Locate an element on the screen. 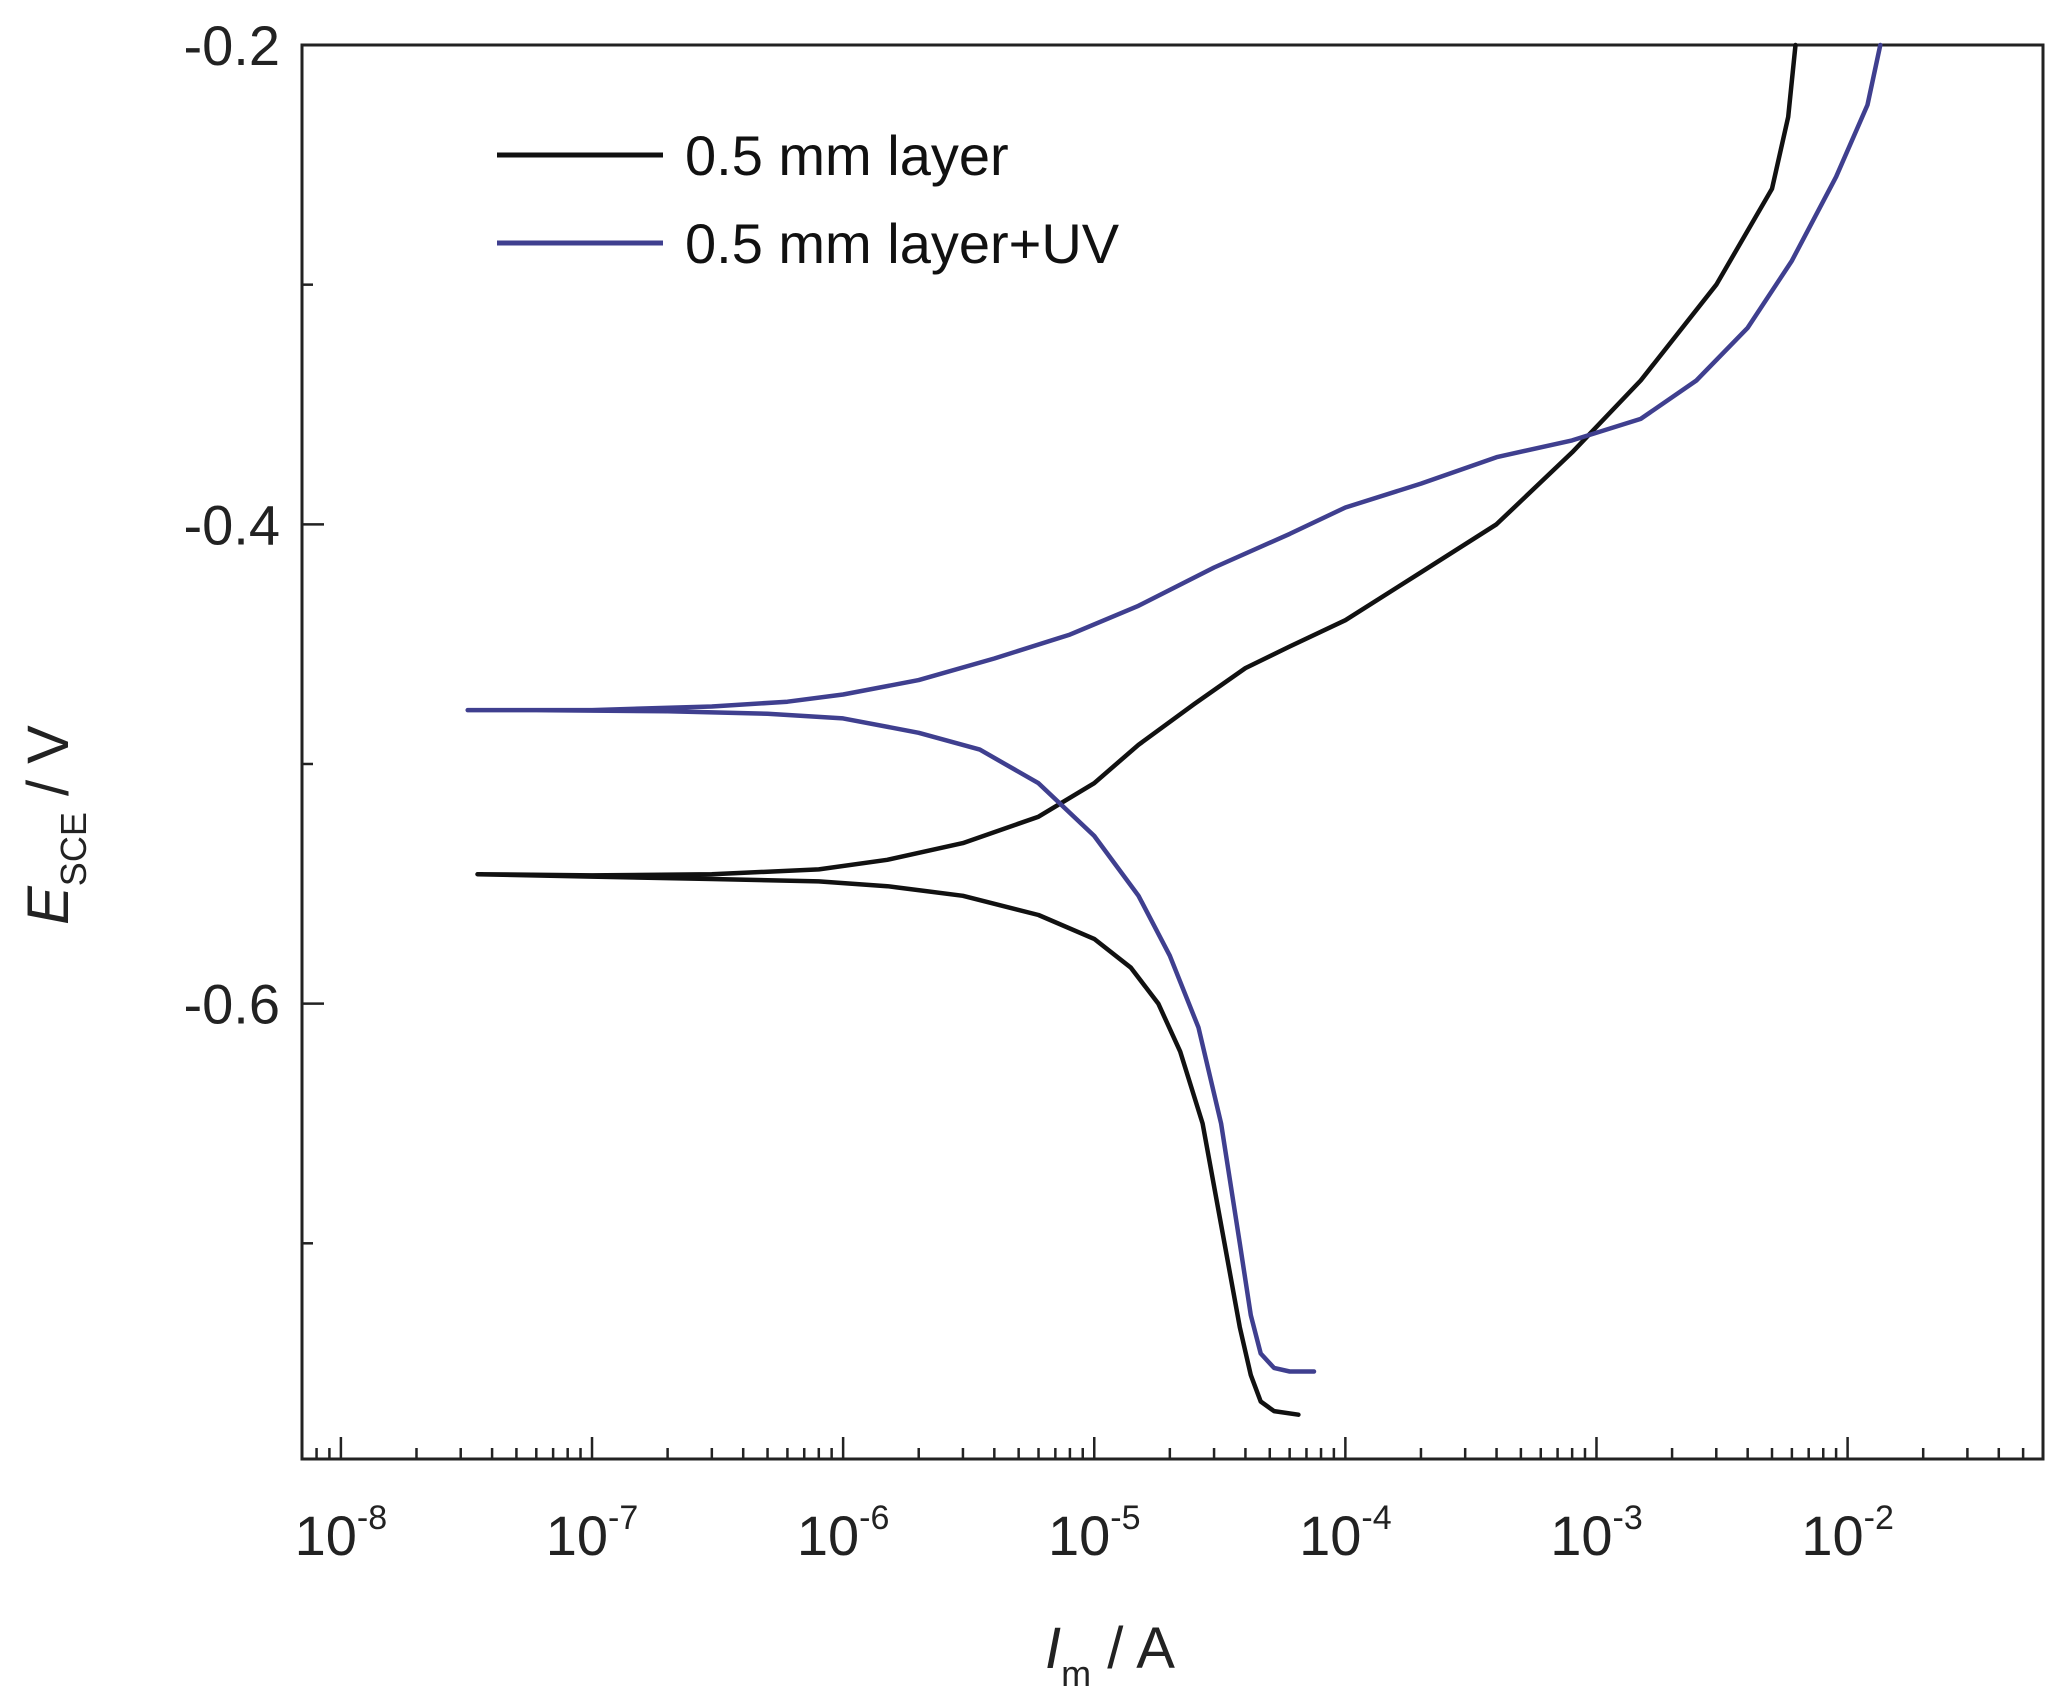 This screenshot has width=2055, height=1703. x-tick-label: 10⁻⁷ is located at coordinates (592, 1533).